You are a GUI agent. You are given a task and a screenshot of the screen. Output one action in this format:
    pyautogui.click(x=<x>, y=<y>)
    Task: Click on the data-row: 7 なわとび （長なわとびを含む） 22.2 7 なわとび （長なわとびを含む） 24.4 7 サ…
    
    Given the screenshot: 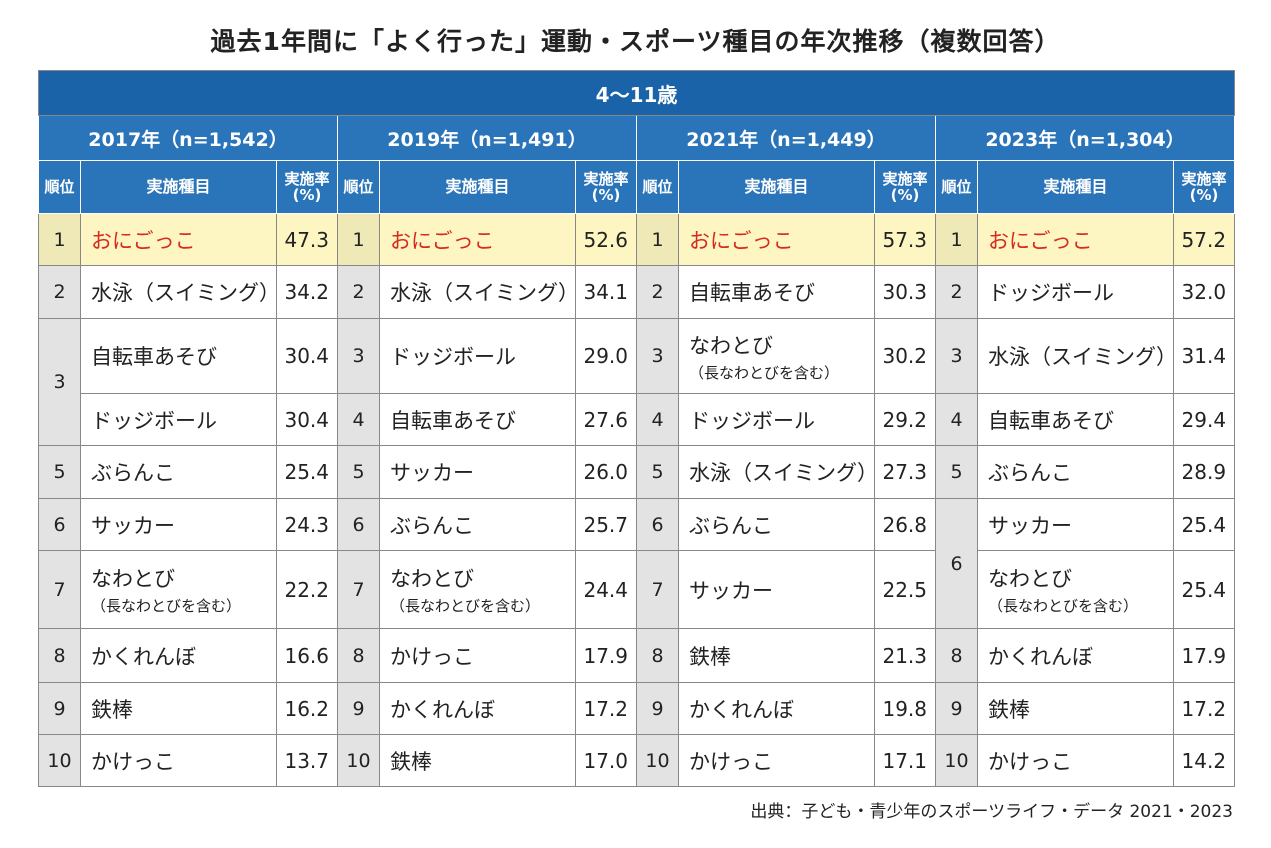 What is the action you would take?
    pyautogui.click(x=637, y=589)
    